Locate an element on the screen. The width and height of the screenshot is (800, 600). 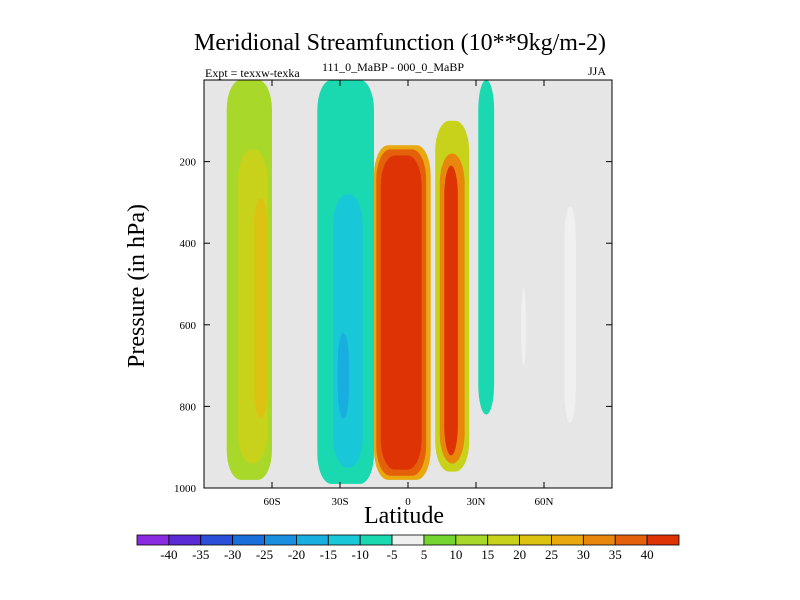
y-tick-label-0: 200 is located at coordinates (188, 163).